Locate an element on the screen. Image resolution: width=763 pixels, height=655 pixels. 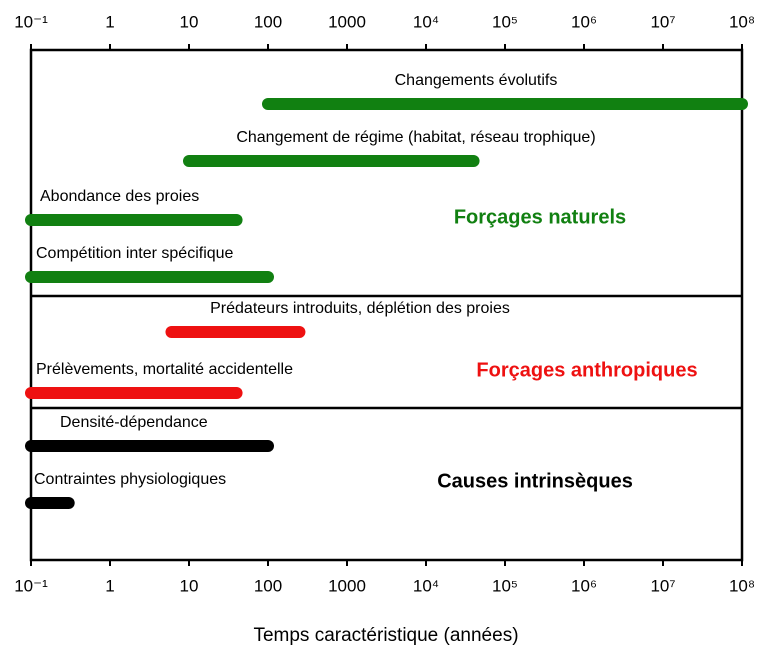
x-axis-title: Temps caractéristique (années) is located at coordinates (385, 635).